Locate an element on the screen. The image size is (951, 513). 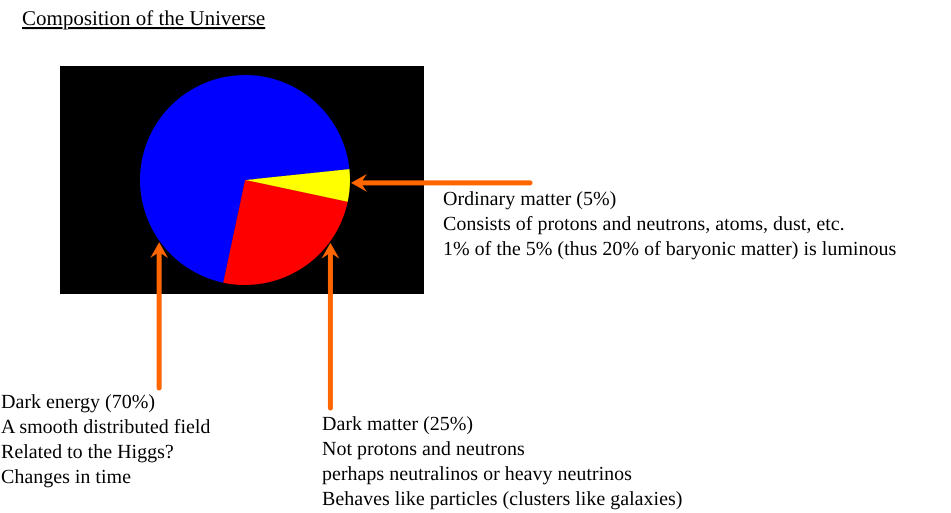
slice-label: Dark matter is located at coordinates (370, 424).